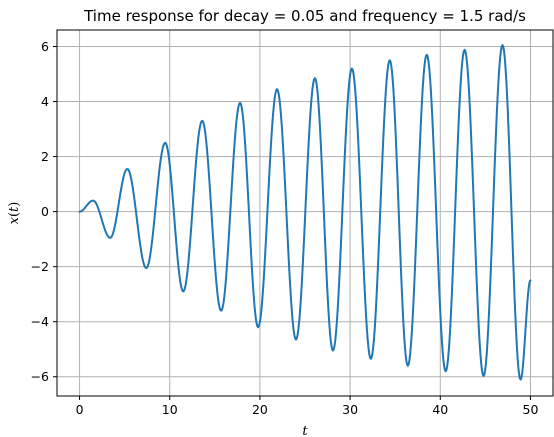 Image resolution: width=554 pixels, height=437 pixels. I want to click on y-tick-label: 0, so click(45, 211).